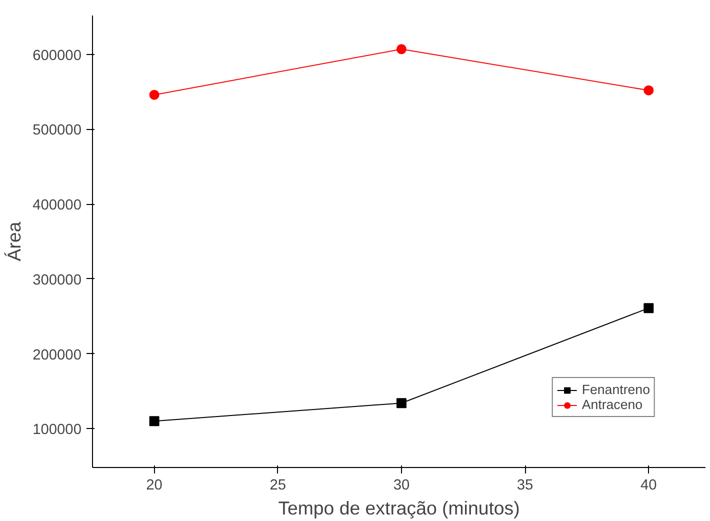 This screenshot has width=710, height=521. What do you see at coordinates (57, 355) in the screenshot?
I see `y-tick-label: 200000` at bounding box center [57, 355].